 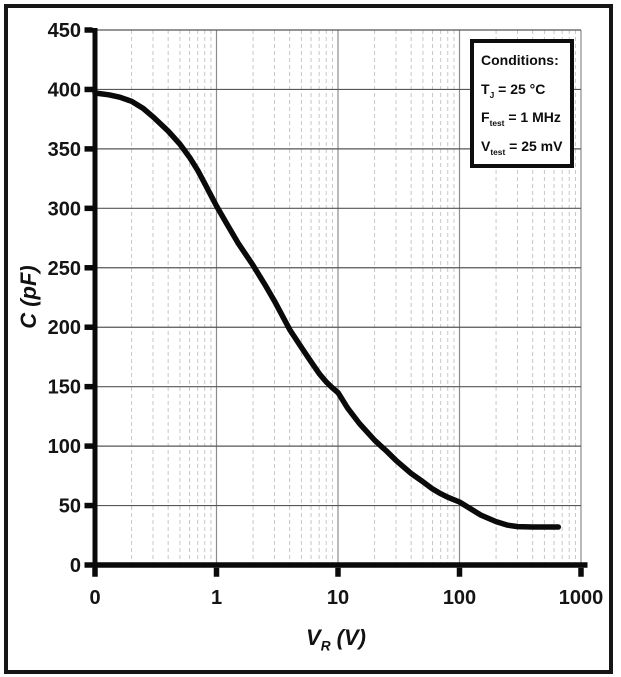 What do you see at coordinates (522, 147) in the screenshot?
I see `condition-test-voltage: Vtest = 25 mV` at bounding box center [522, 147].